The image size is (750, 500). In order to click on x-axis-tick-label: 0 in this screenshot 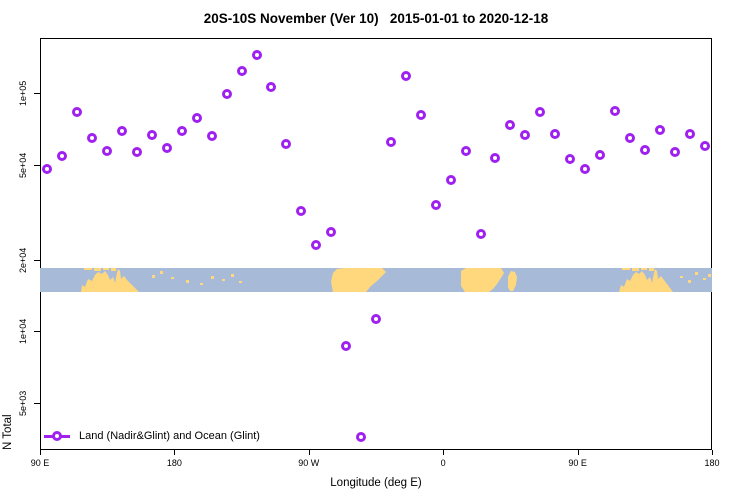, I will do `click(443, 463)`.